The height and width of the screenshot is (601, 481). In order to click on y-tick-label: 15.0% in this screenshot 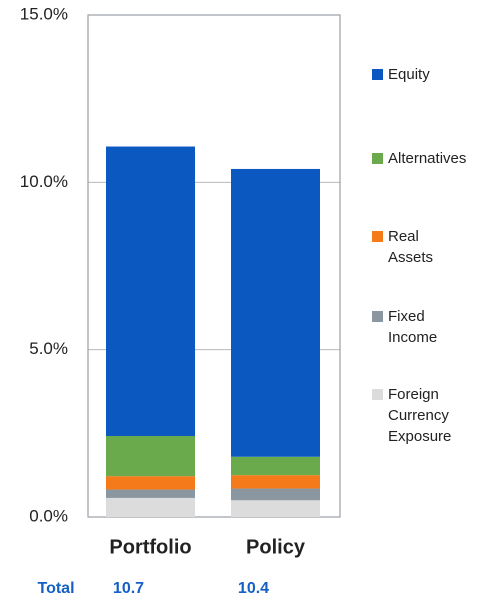, I will do `click(44, 13)`.